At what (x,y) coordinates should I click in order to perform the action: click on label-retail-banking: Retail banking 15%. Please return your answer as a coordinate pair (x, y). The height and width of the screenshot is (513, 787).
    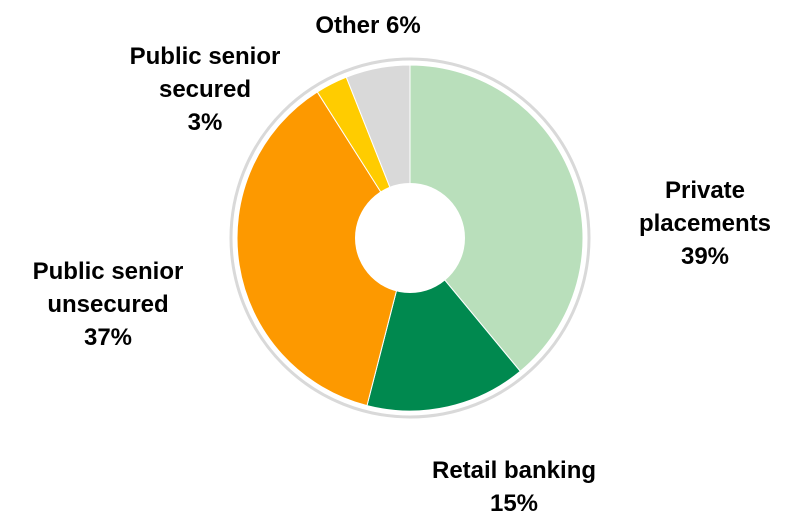
    Looking at the image, I should click on (514, 485).